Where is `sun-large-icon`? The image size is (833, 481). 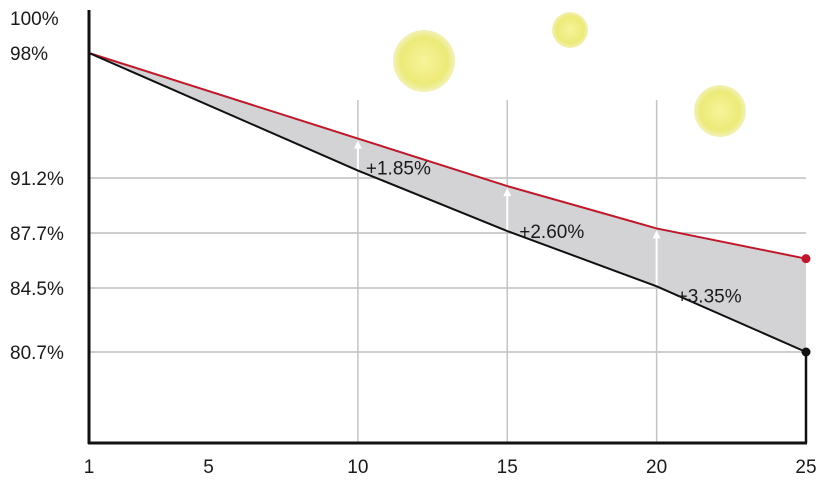 sun-large-icon is located at coordinates (424, 61).